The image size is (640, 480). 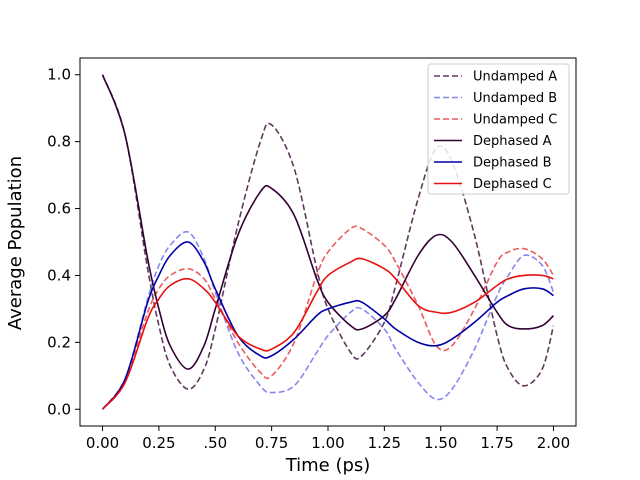 What do you see at coordinates (102, 443) in the screenshot?
I see `x-tick-label: 0.00` at bounding box center [102, 443].